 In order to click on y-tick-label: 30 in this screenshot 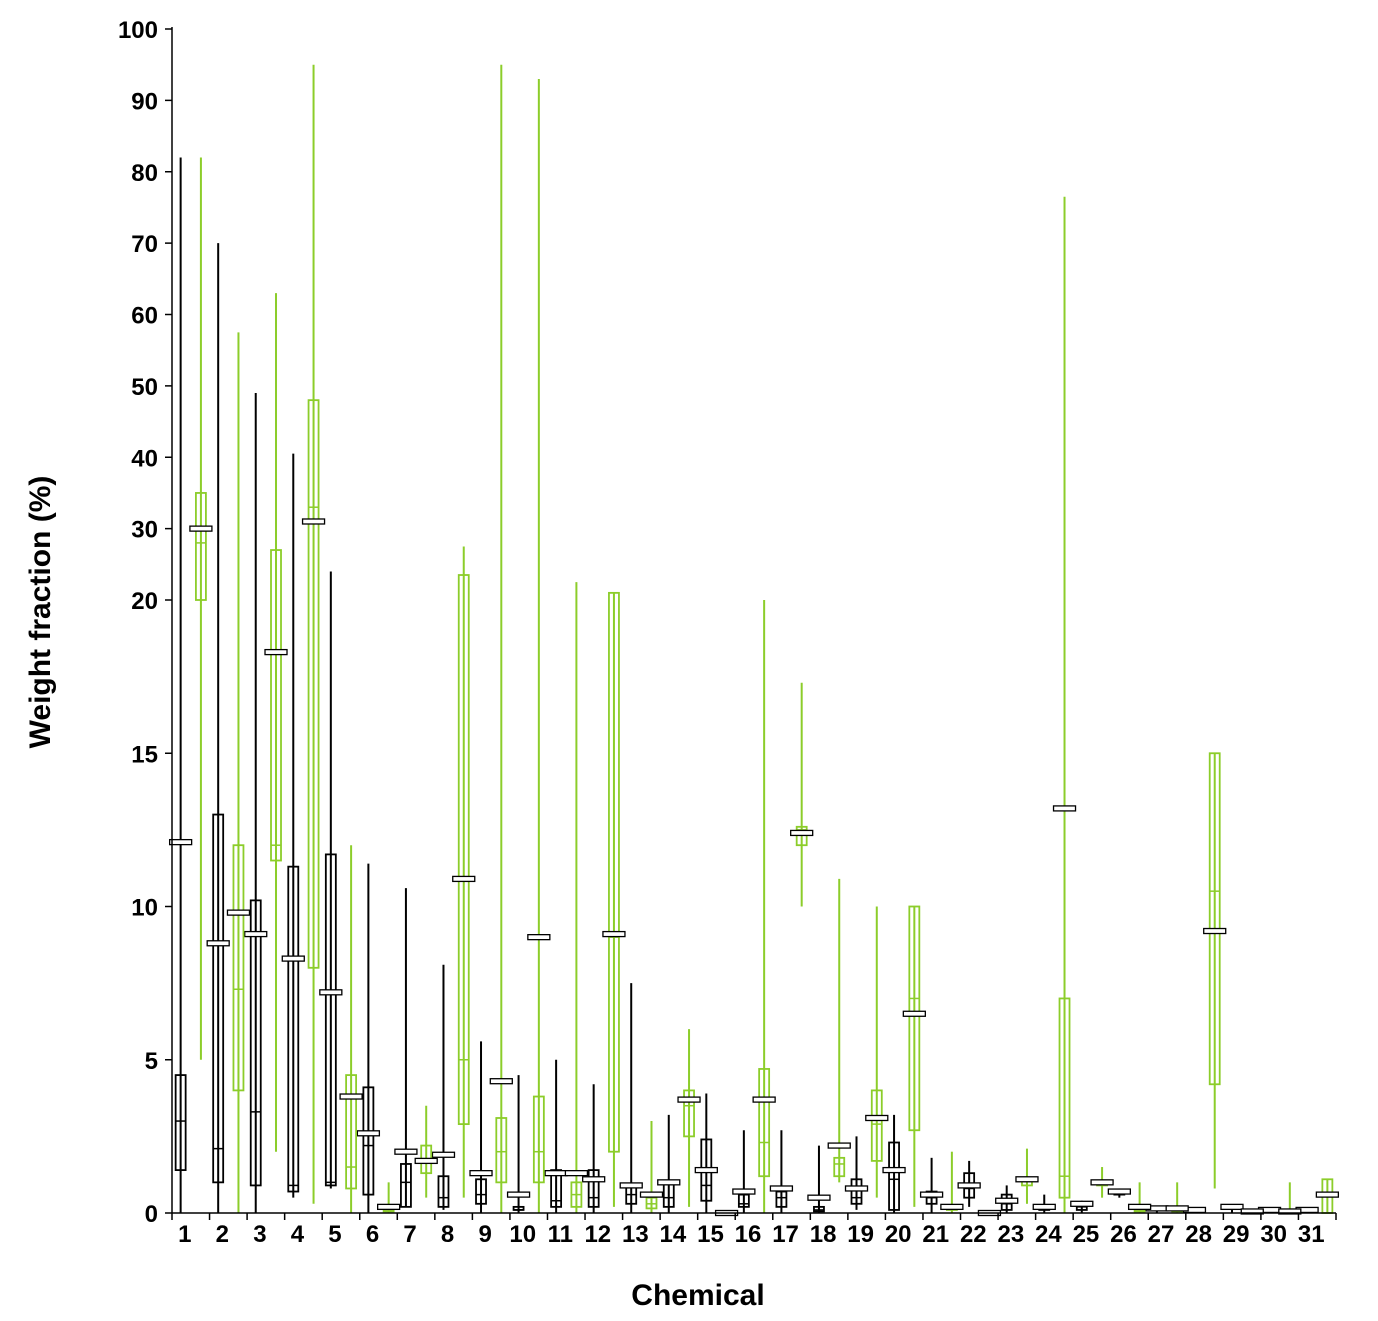, I will do `click(144, 530)`.